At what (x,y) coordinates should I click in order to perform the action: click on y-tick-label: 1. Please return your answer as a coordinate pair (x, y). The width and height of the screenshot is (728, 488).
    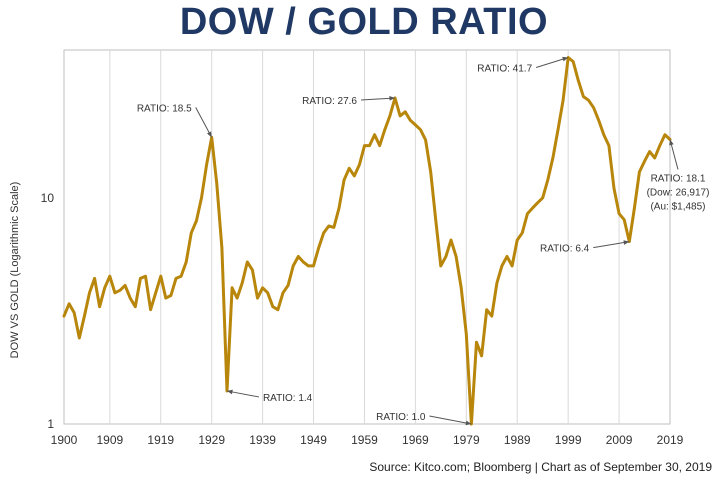
    Looking at the image, I should click on (50, 424).